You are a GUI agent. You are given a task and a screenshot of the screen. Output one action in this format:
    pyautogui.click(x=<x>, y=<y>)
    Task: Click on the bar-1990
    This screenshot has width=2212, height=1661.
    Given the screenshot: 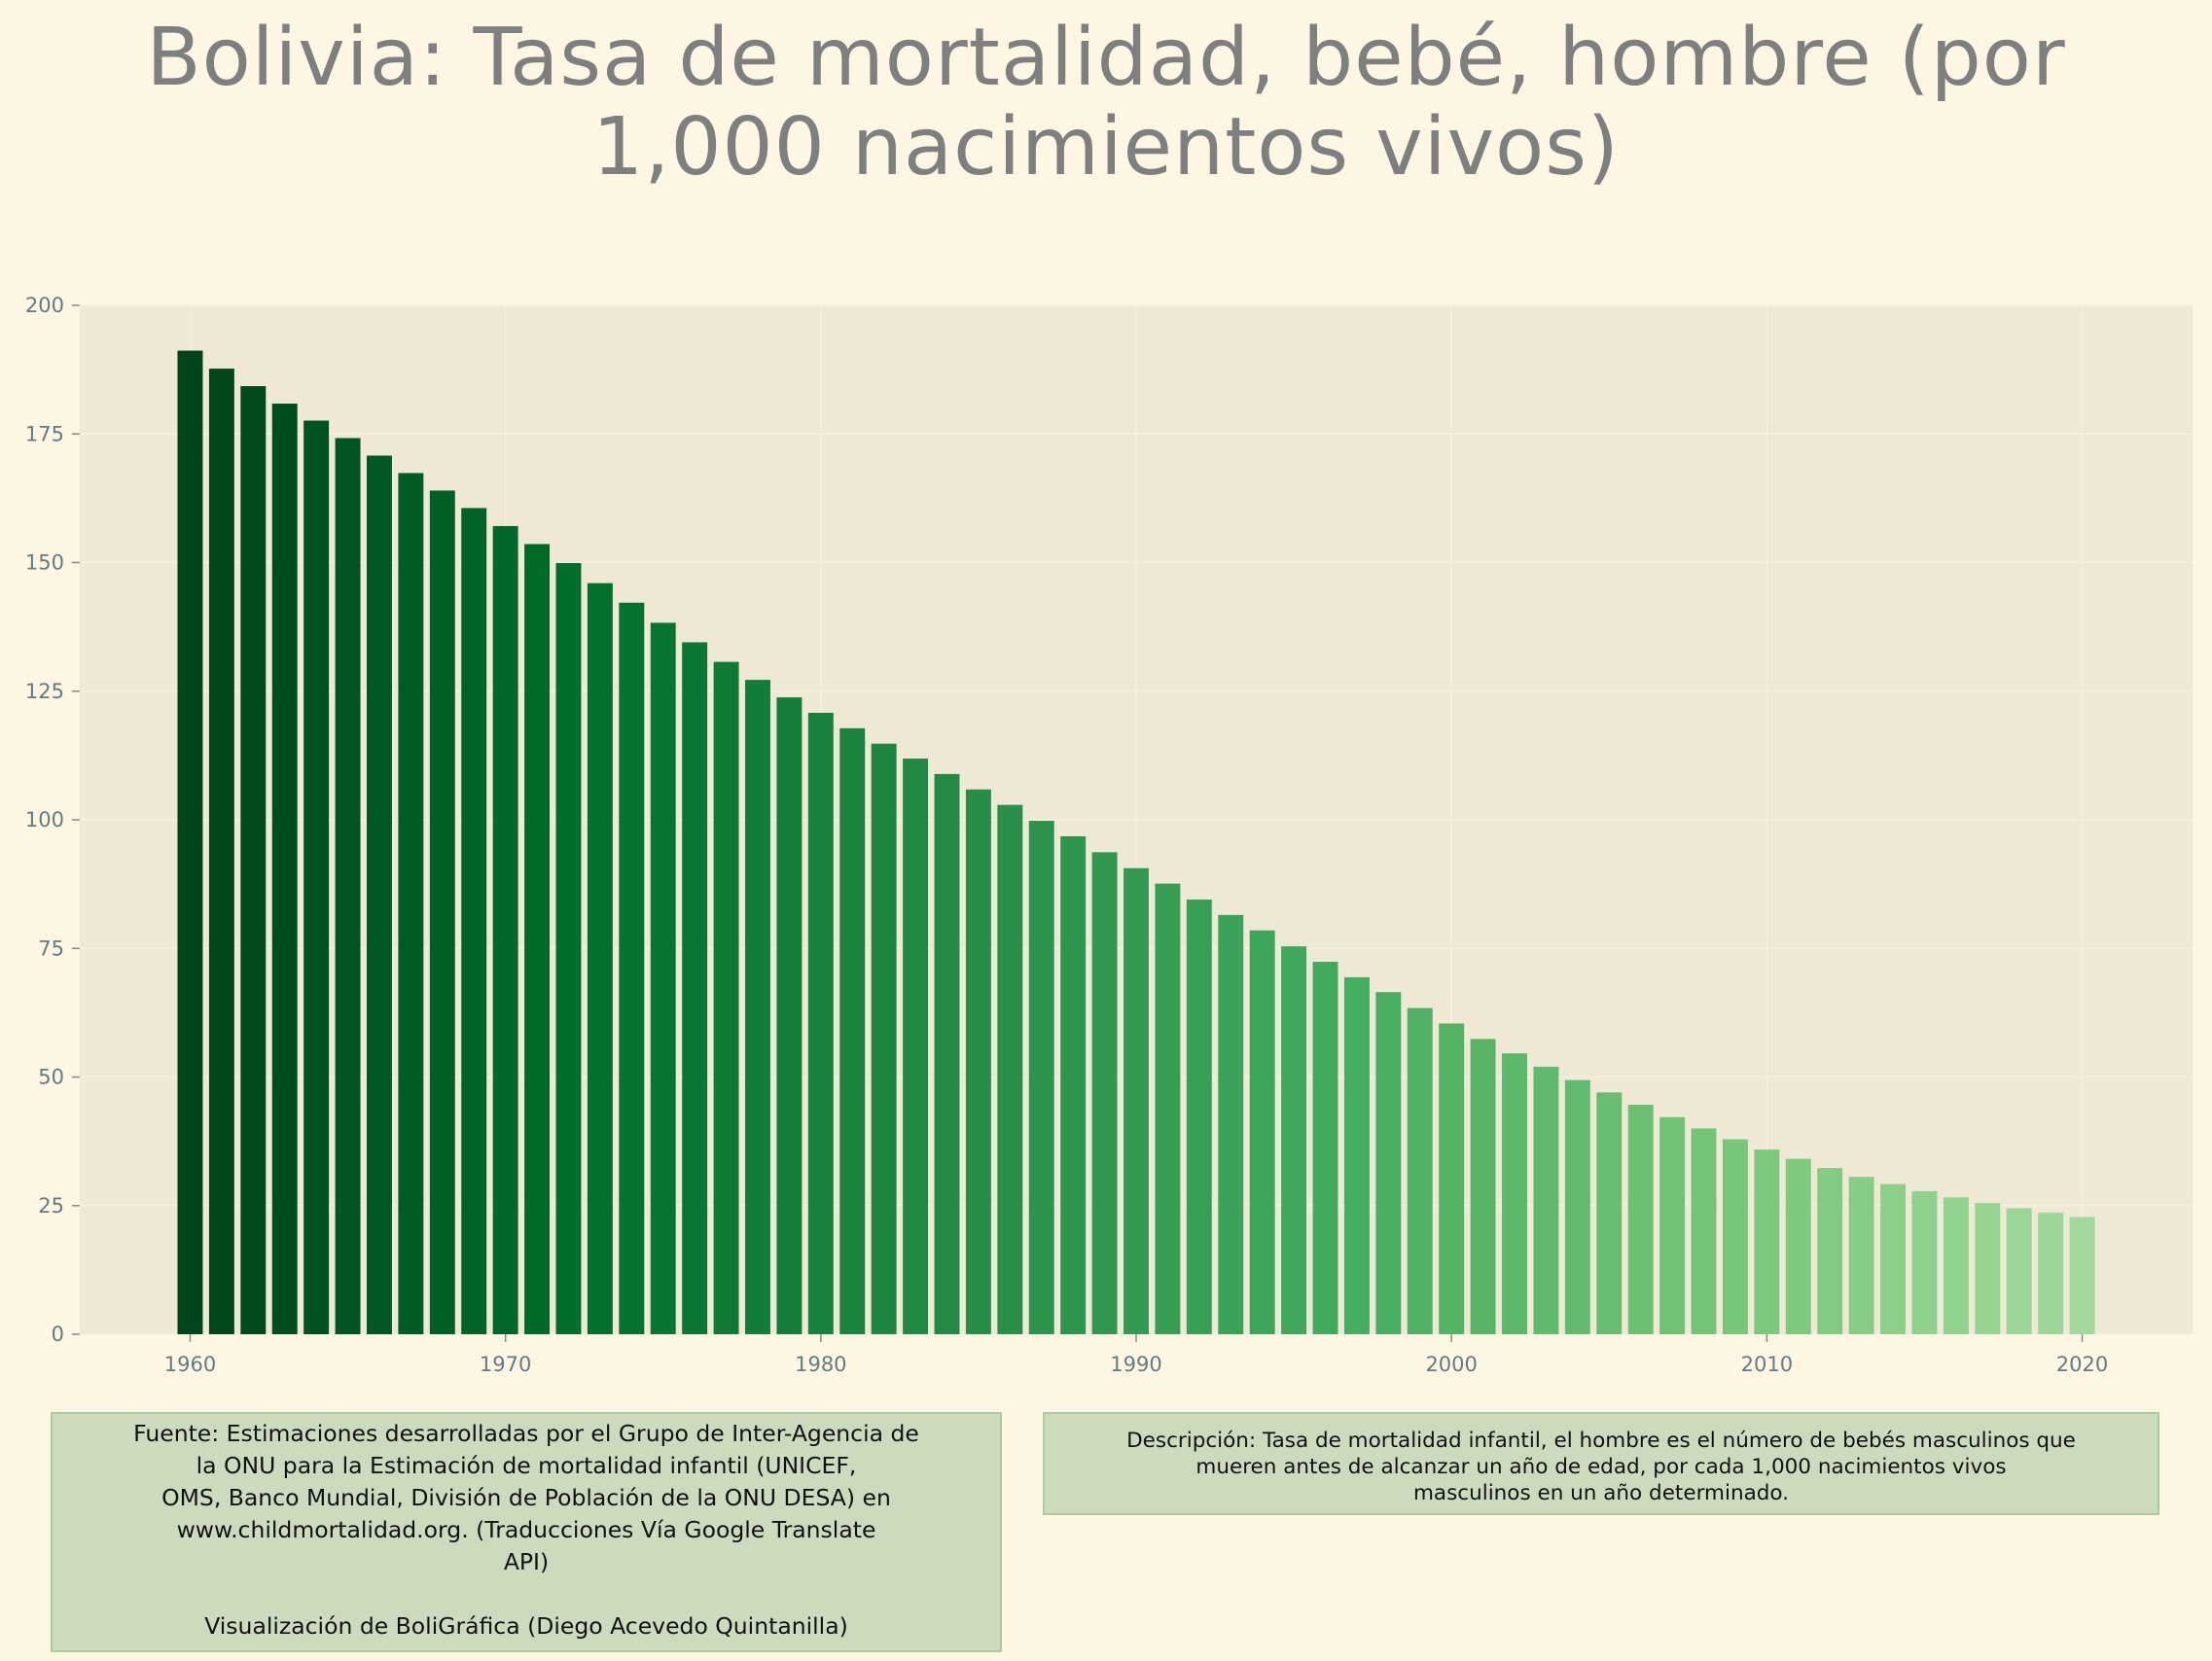 What is the action you would take?
    pyautogui.click(x=1136, y=1100)
    